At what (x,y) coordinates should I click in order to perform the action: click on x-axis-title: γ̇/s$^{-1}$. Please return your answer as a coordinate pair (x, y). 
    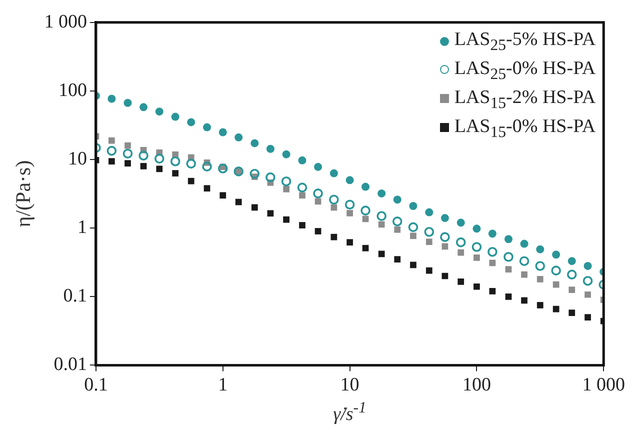
    Looking at the image, I should click on (349, 413).